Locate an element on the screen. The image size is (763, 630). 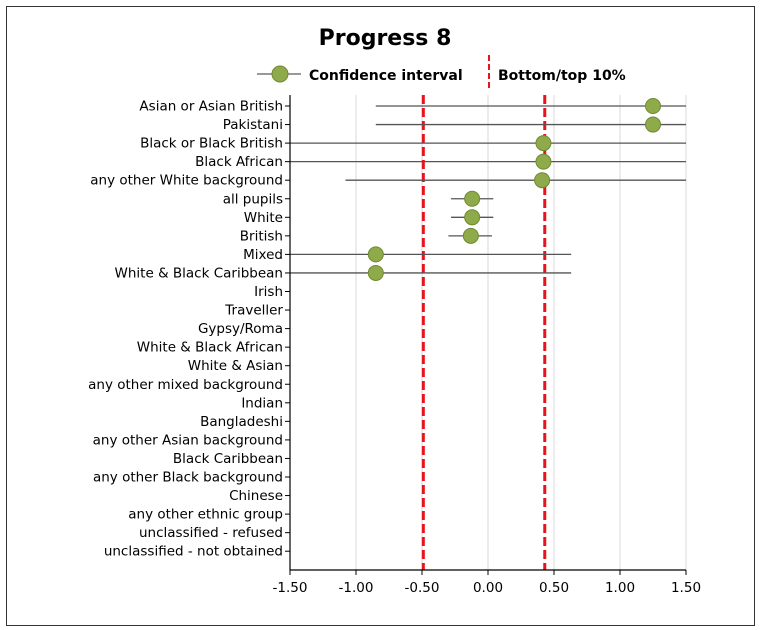
category-label: Chinese is located at coordinates (256, 496).